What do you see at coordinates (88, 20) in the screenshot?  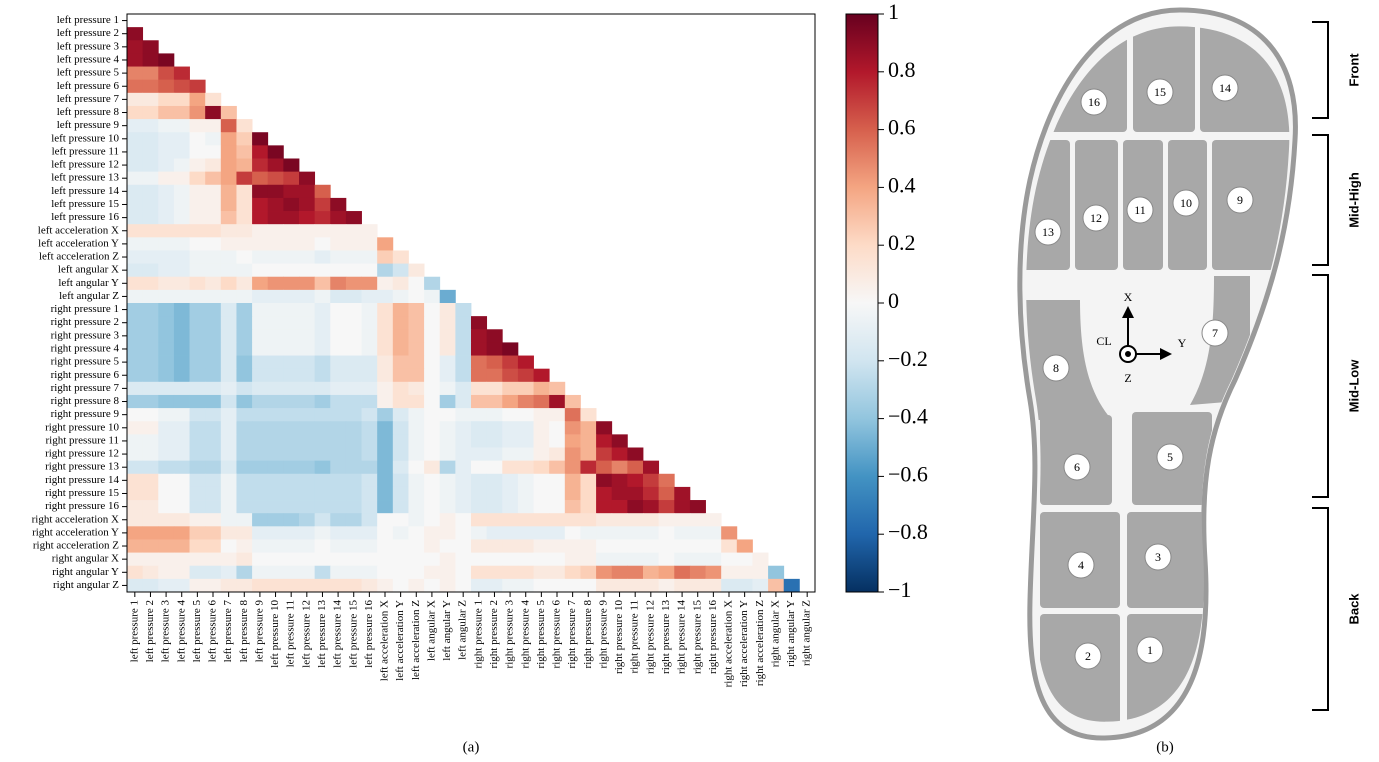 I see `y-tick-label: left pressure 1` at bounding box center [88, 20].